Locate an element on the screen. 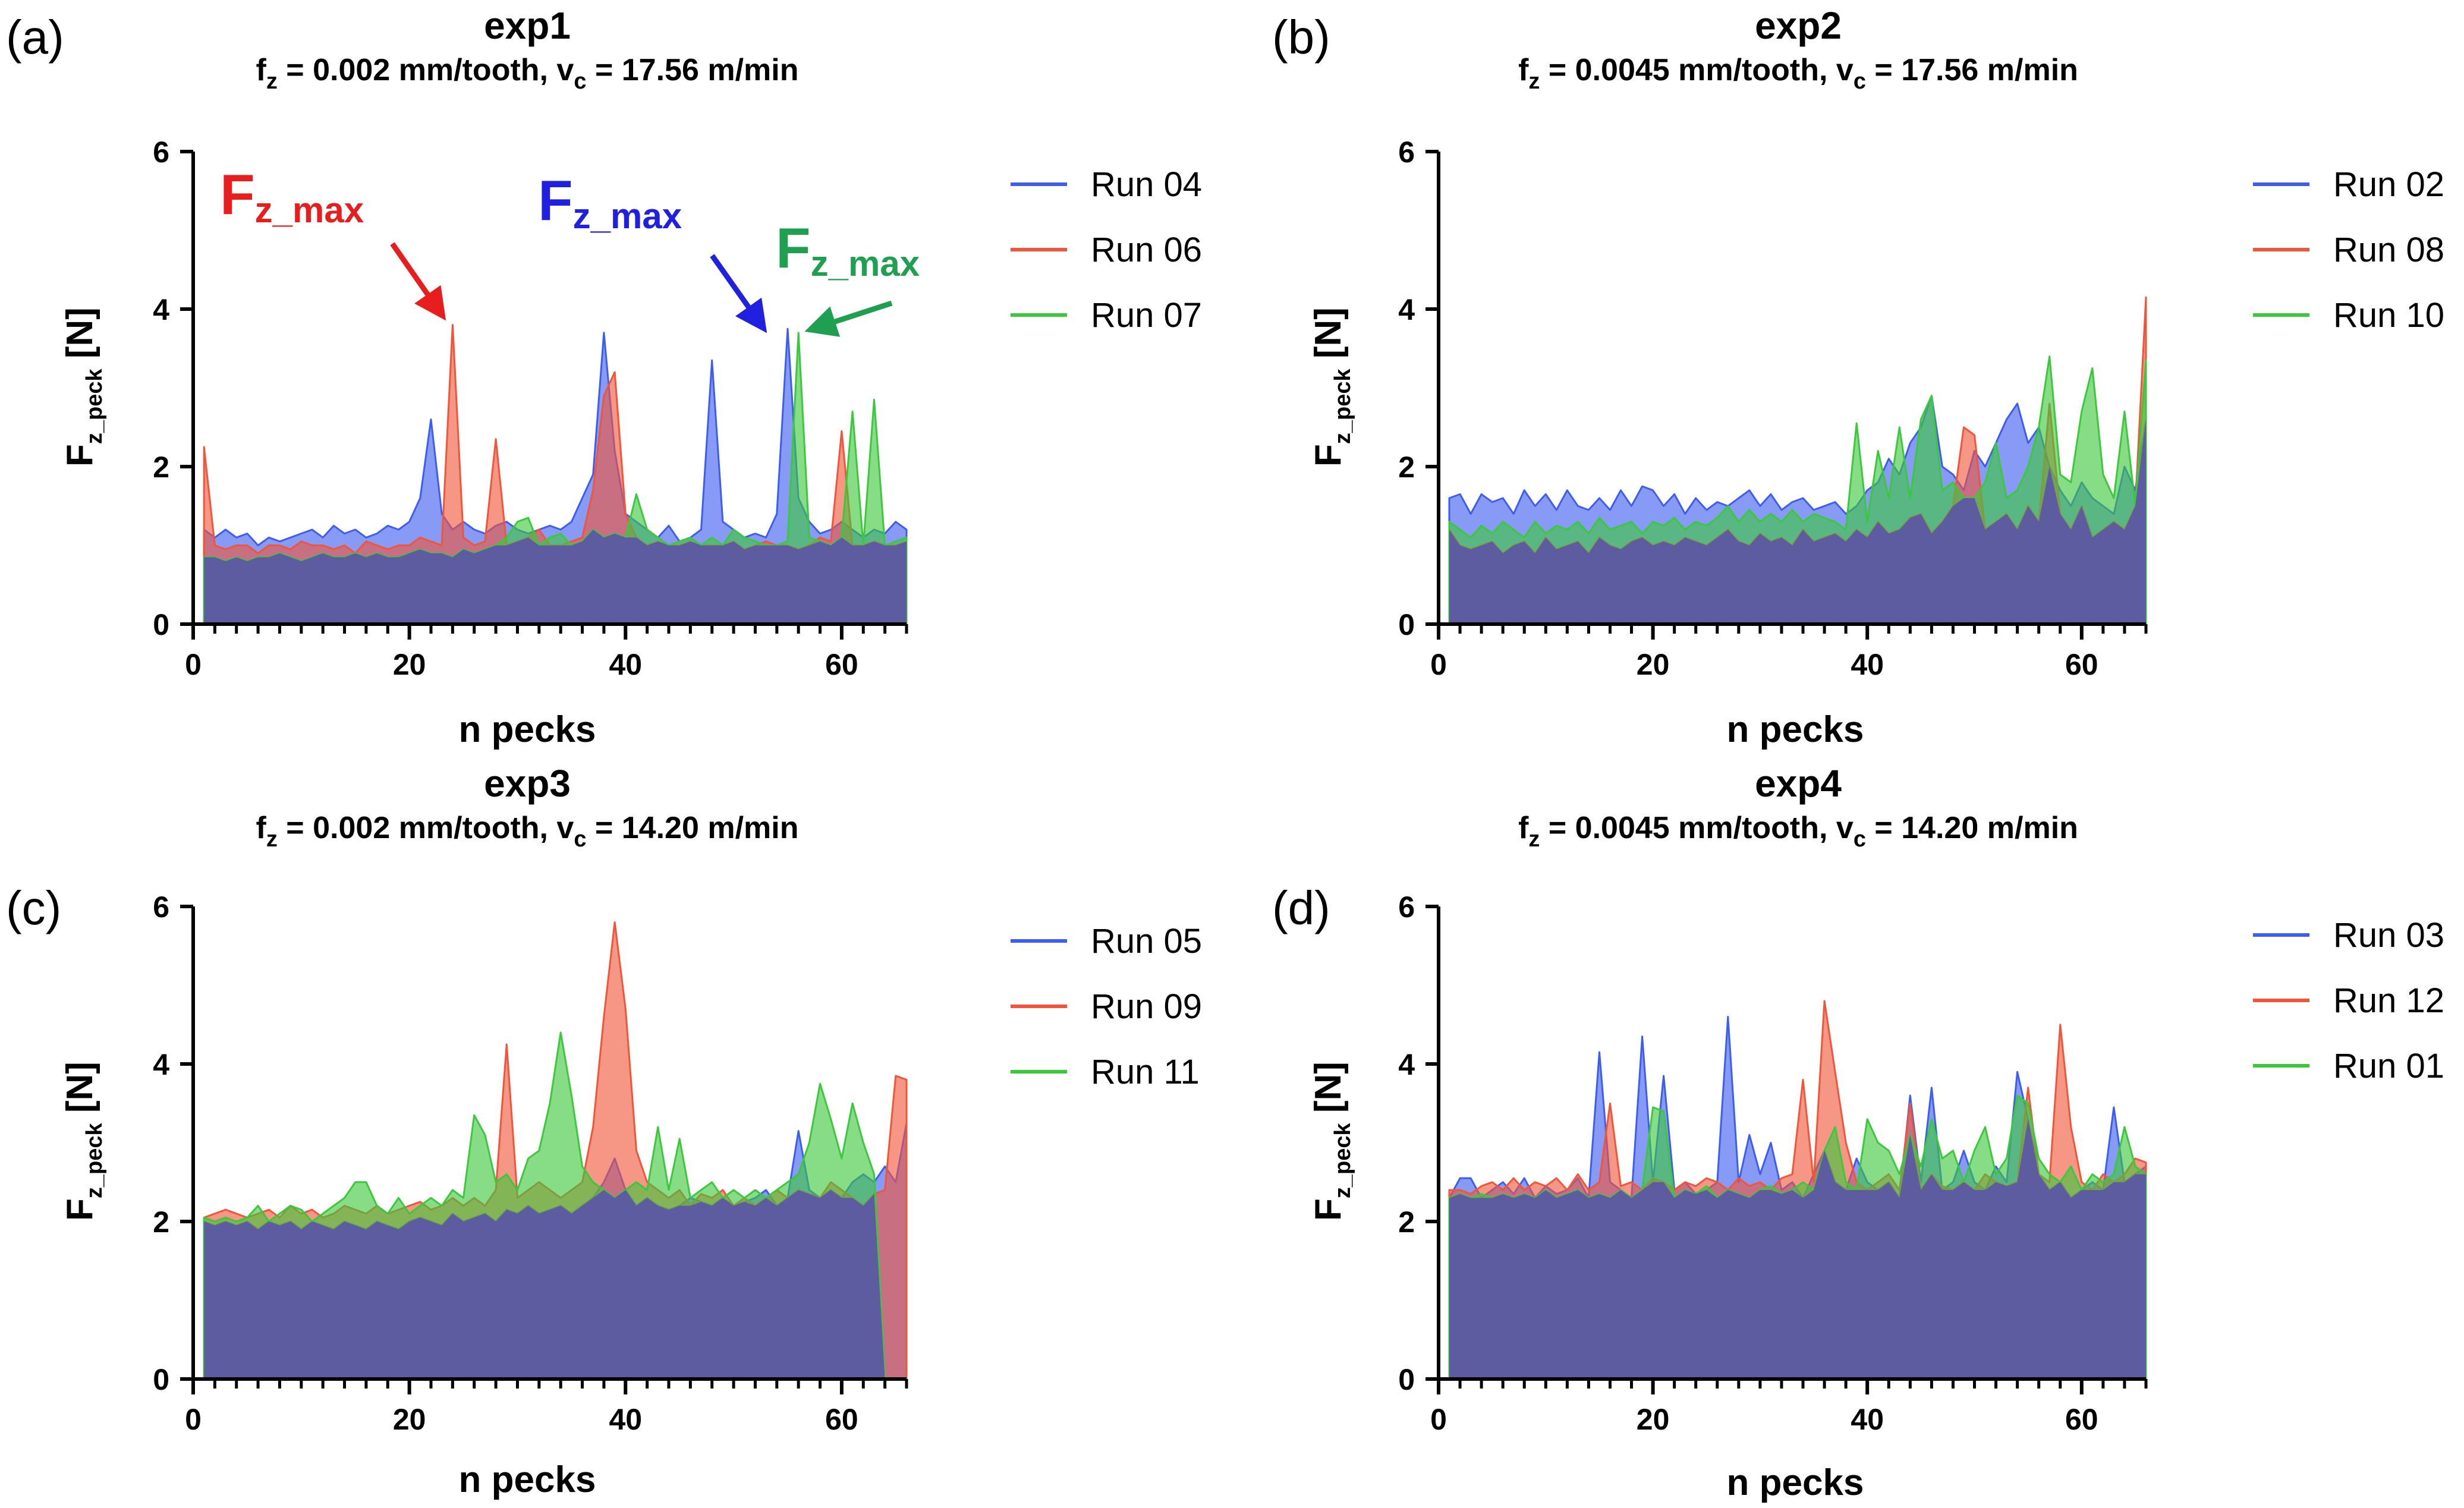  fz-max-label-blue: Fz_max is located at coordinates (610, 203).